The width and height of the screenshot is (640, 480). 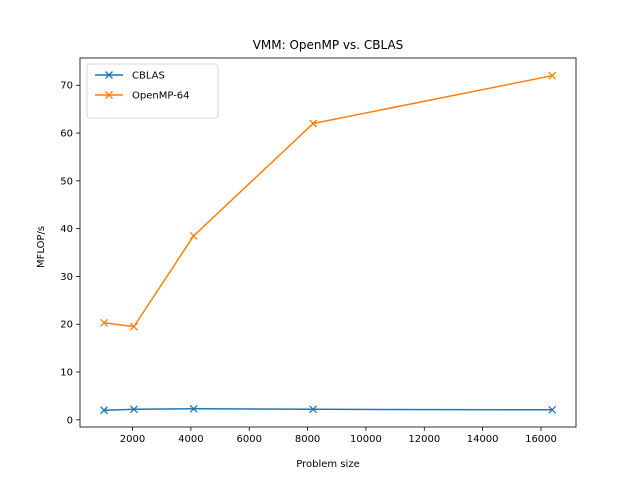 What do you see at coordinates (160, 96) in the screenshot?
I see `legend-label-openmp-64: OpenMP-64` at bounding box center [160, 96].